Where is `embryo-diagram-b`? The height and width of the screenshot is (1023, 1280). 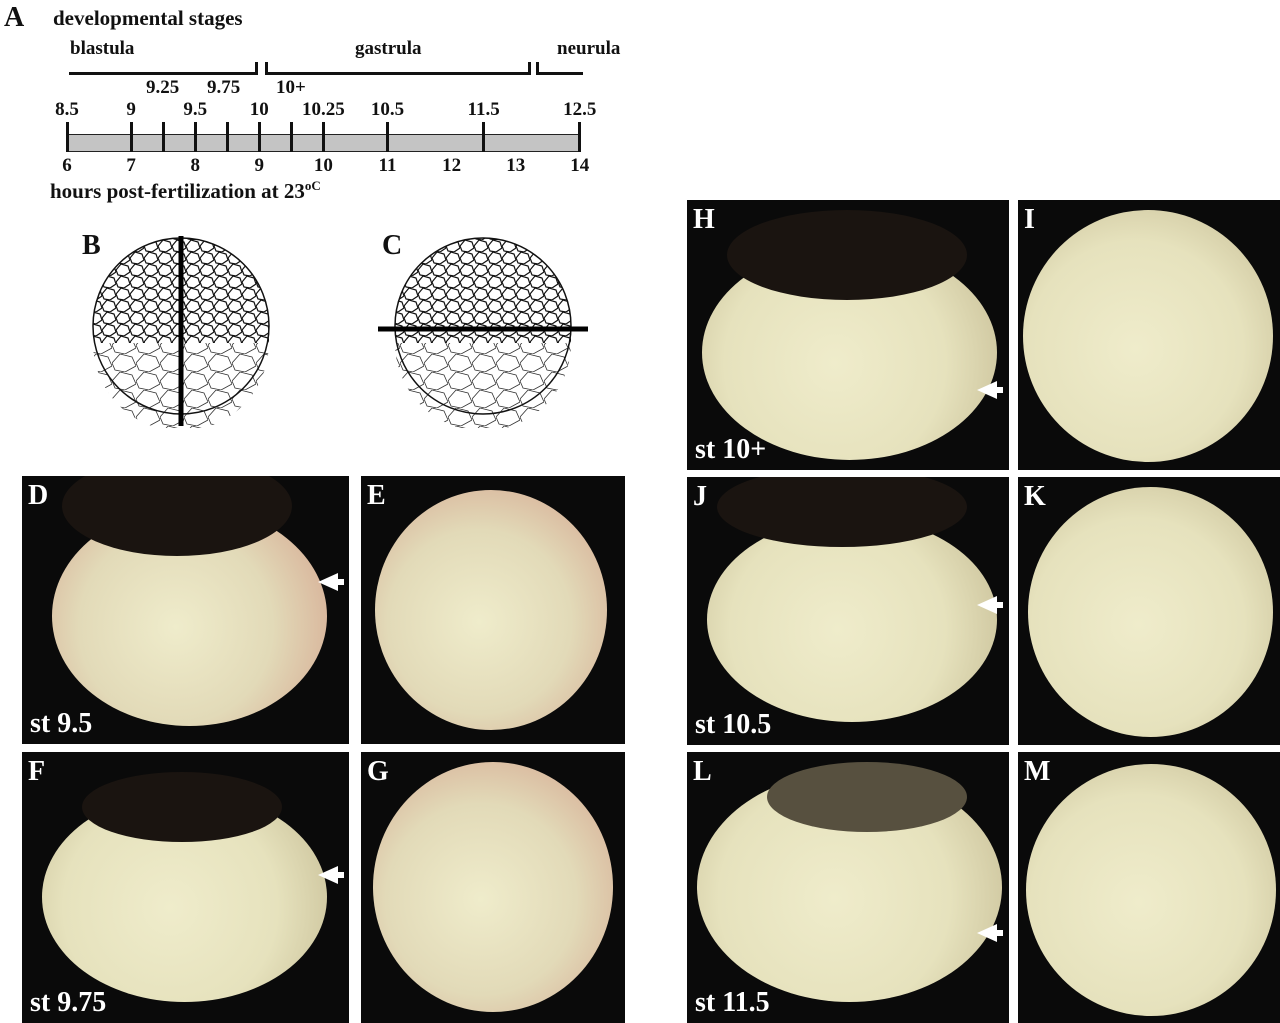 embryo-diagram-b is located at coordinates (181, 332).